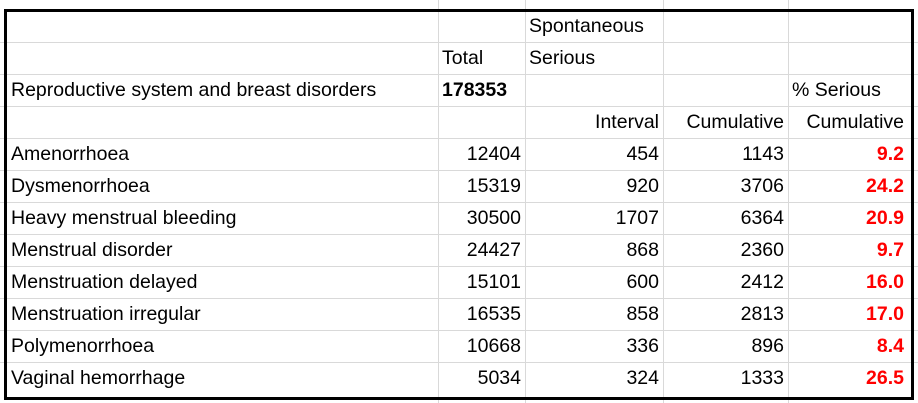 This screenshot has width=918, height=403. What do you see at coordinates (106, 314) in the screenshot?
I see `row-name-cell: Menstruation irregular` at bounding box center [106, 314].